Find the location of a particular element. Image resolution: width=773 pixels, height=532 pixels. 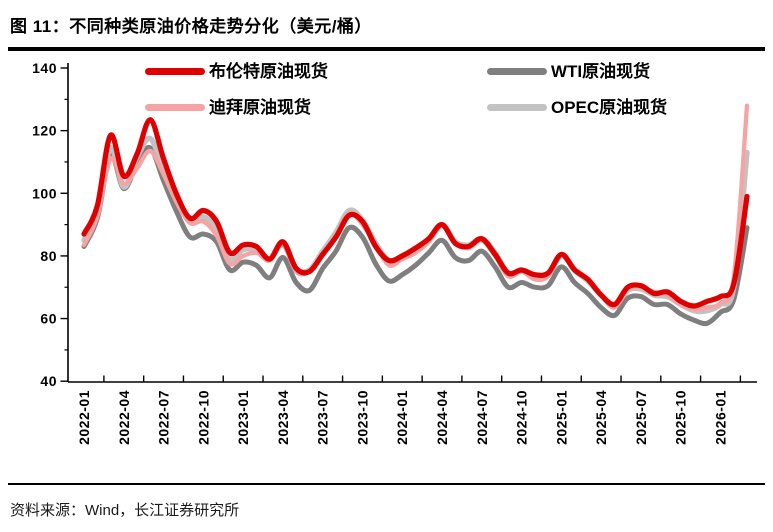

x-tick-label: 2022-10 is located at coordinates (203, 417).